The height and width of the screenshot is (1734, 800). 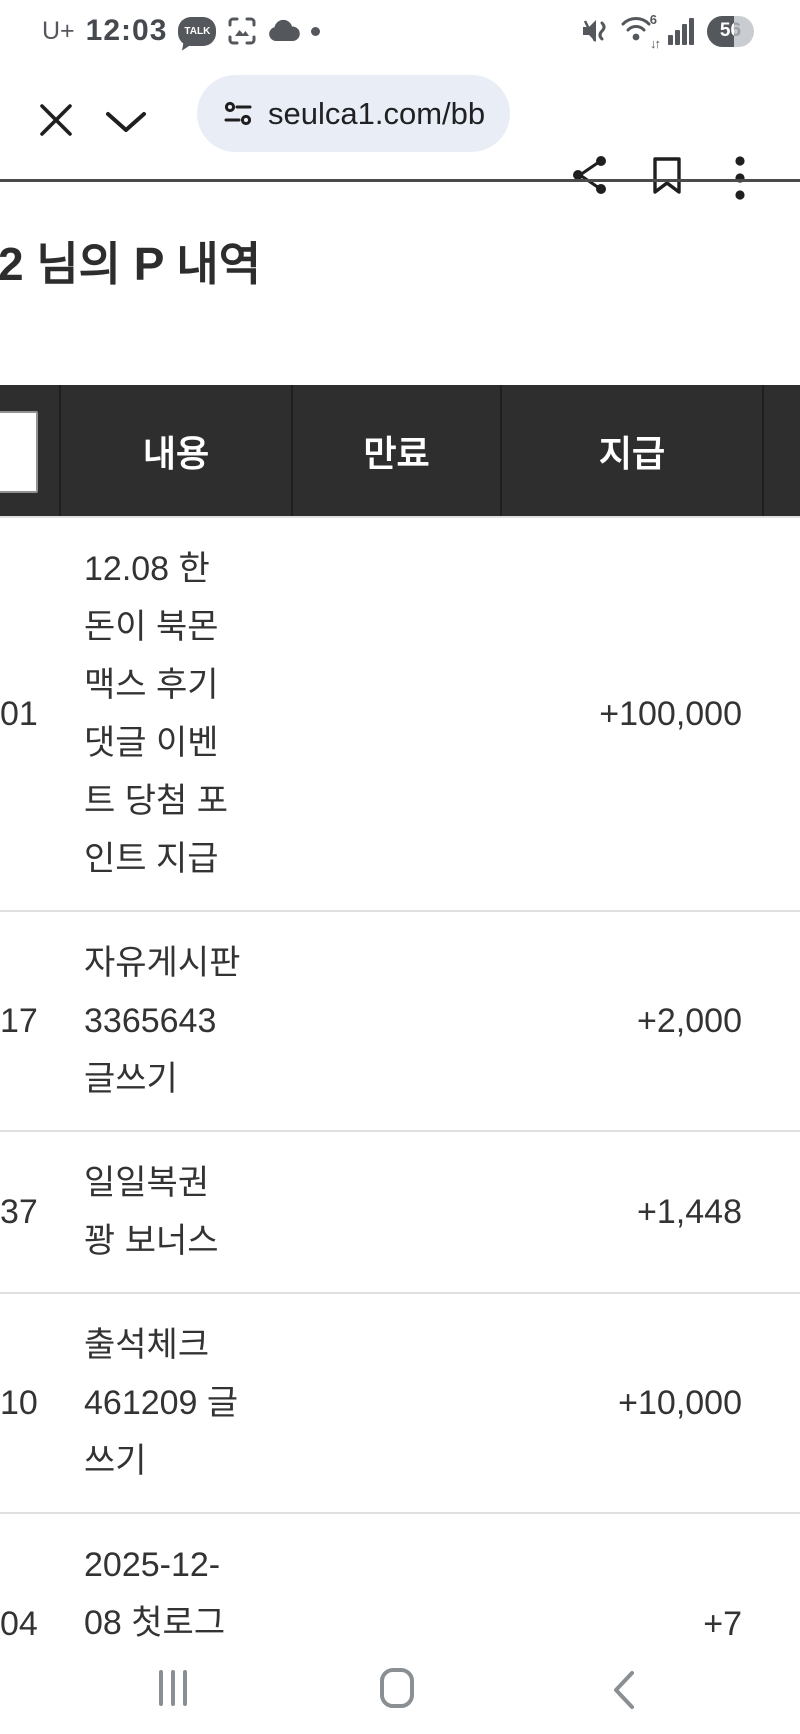 I want to click on row-content-cell: 2025-12- 08 첫로그, so click(x=155, y=1594).